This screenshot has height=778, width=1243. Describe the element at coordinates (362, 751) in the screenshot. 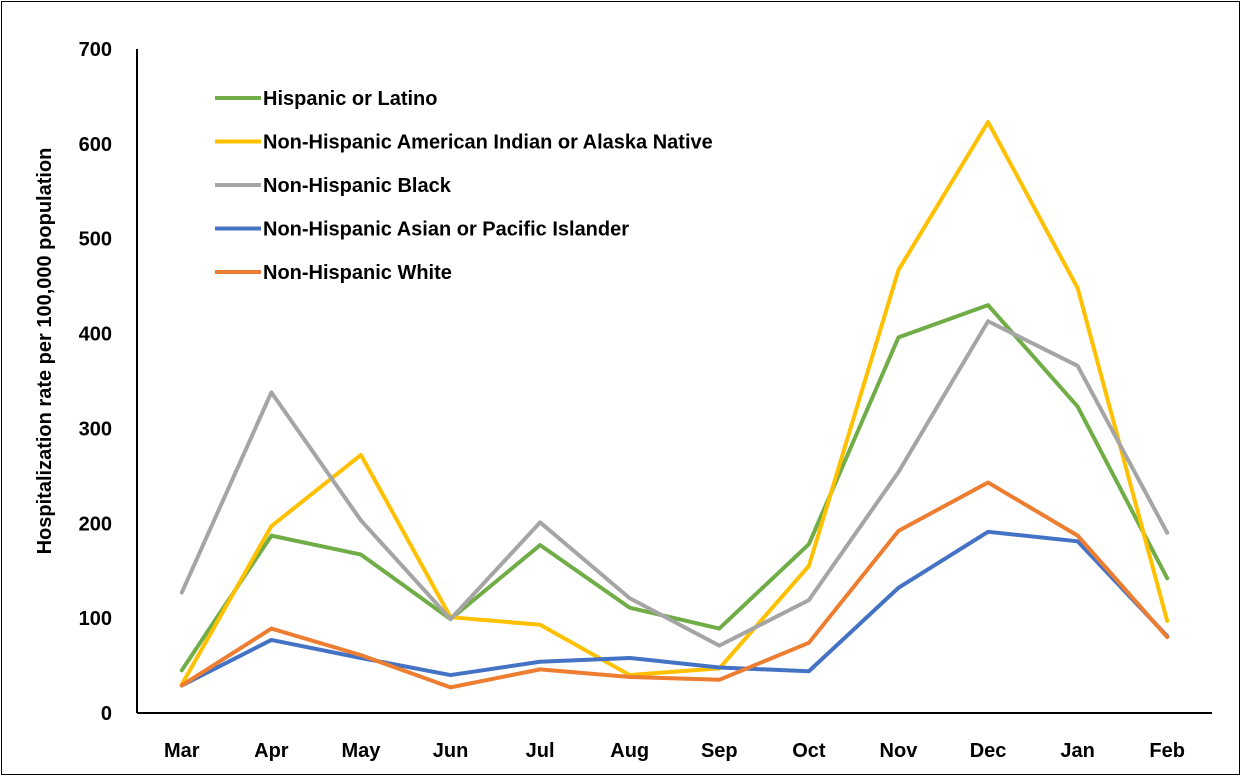

I see `x-tick-label: May` at that location.